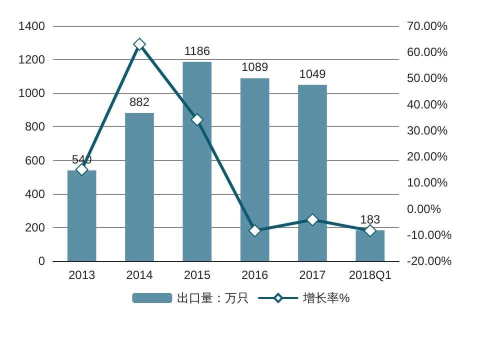 This screenshot has height=339, width=482. Describe the element at coordinates (427, 183) in the screenshot. I see `y2-tick-label: 10.00%` at that location.